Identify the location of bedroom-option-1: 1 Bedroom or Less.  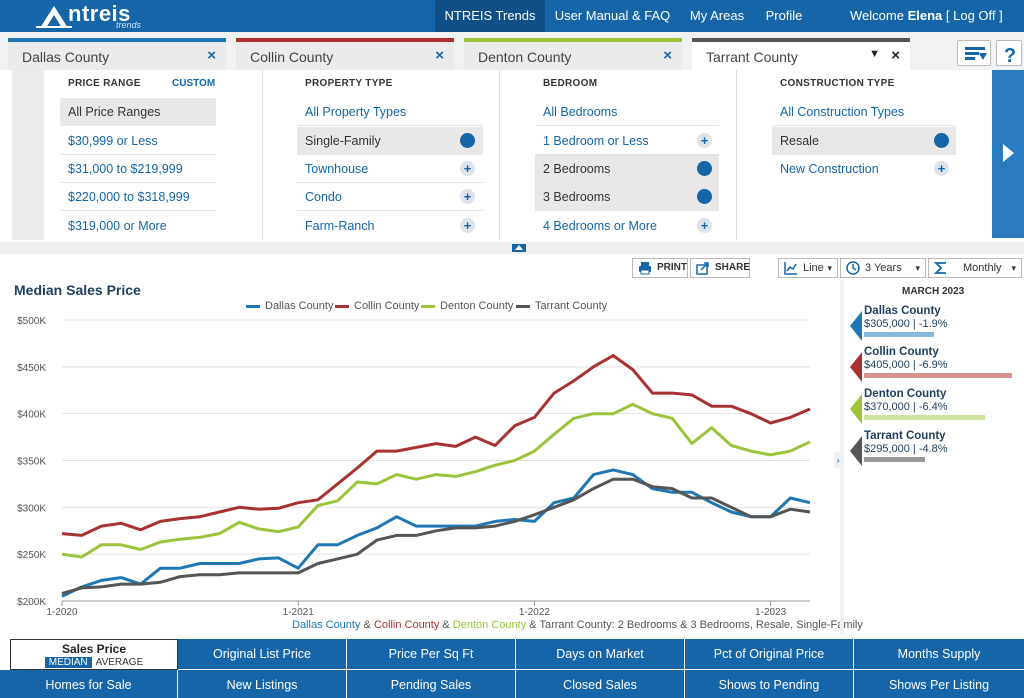
(627, 141).